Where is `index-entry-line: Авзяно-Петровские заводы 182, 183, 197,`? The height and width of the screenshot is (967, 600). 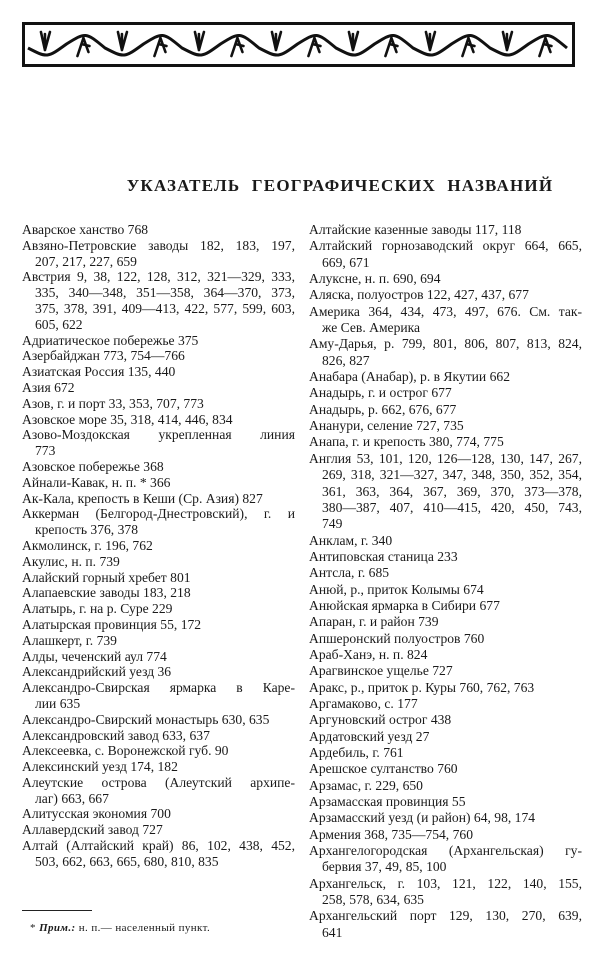
index-entry-line: Авзяно-Петровские заводы 182, 183, 197, is located at coordinates (158, 245).